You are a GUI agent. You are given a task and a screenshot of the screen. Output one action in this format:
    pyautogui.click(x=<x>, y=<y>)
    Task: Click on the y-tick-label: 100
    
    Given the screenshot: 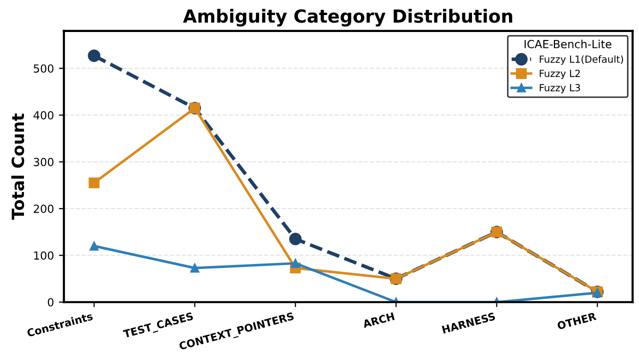 What is the action you would take?
    pyautogui.click(x=44, y=255)
    